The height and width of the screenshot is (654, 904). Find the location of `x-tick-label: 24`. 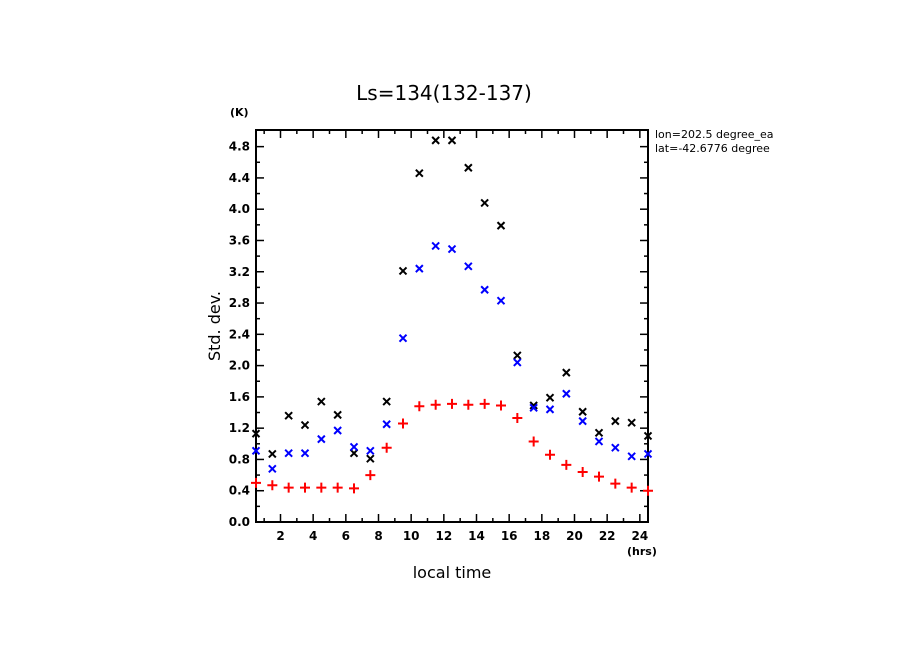

x-tick-label: 24 is located at coordinates (639, 536).